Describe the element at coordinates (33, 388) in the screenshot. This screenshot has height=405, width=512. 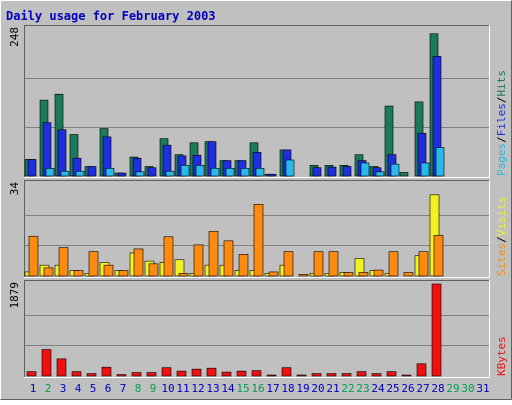
I see `x-tick-label-day-1: 1` at that location.